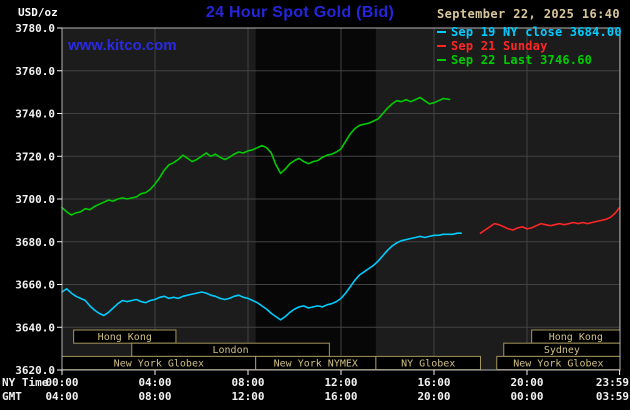  Describe the element at coordinates (35, 285) in the screenshot. I see `y-axis-label: 3660.0` at that location.